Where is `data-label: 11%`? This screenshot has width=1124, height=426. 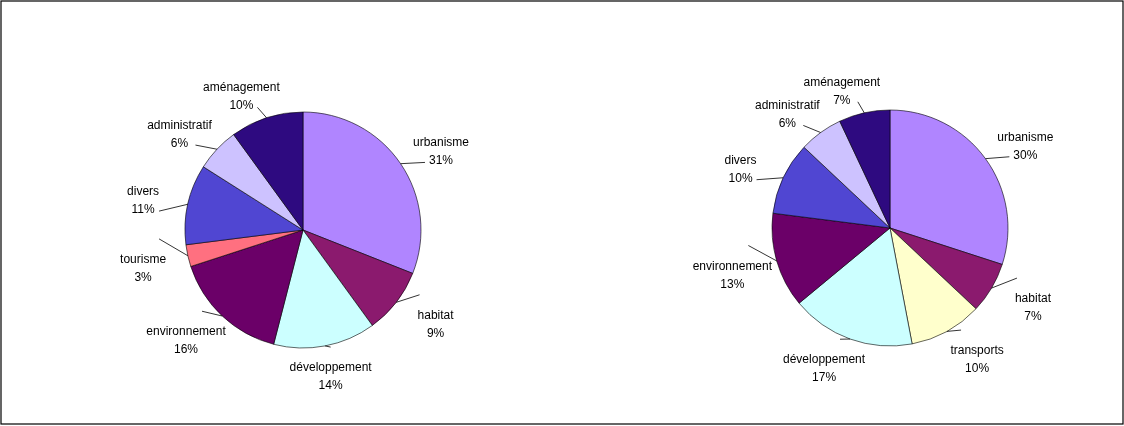 data-label: 11% is located at coordinates (143, 209).